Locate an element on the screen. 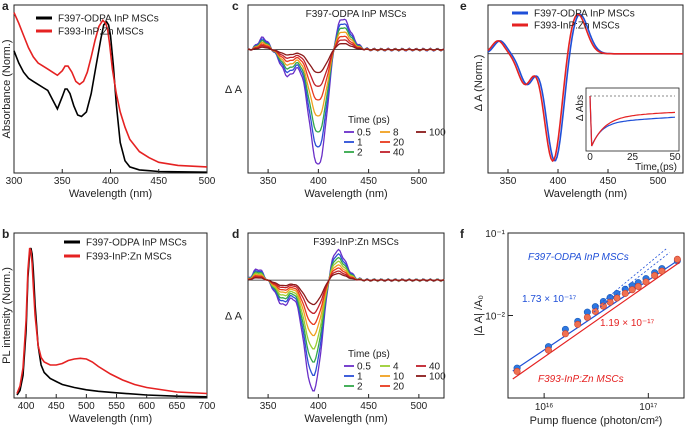 Image resolution: width=685 pixels, height=430 pixels. norm-ta-line is located at coordinates (585, 88).